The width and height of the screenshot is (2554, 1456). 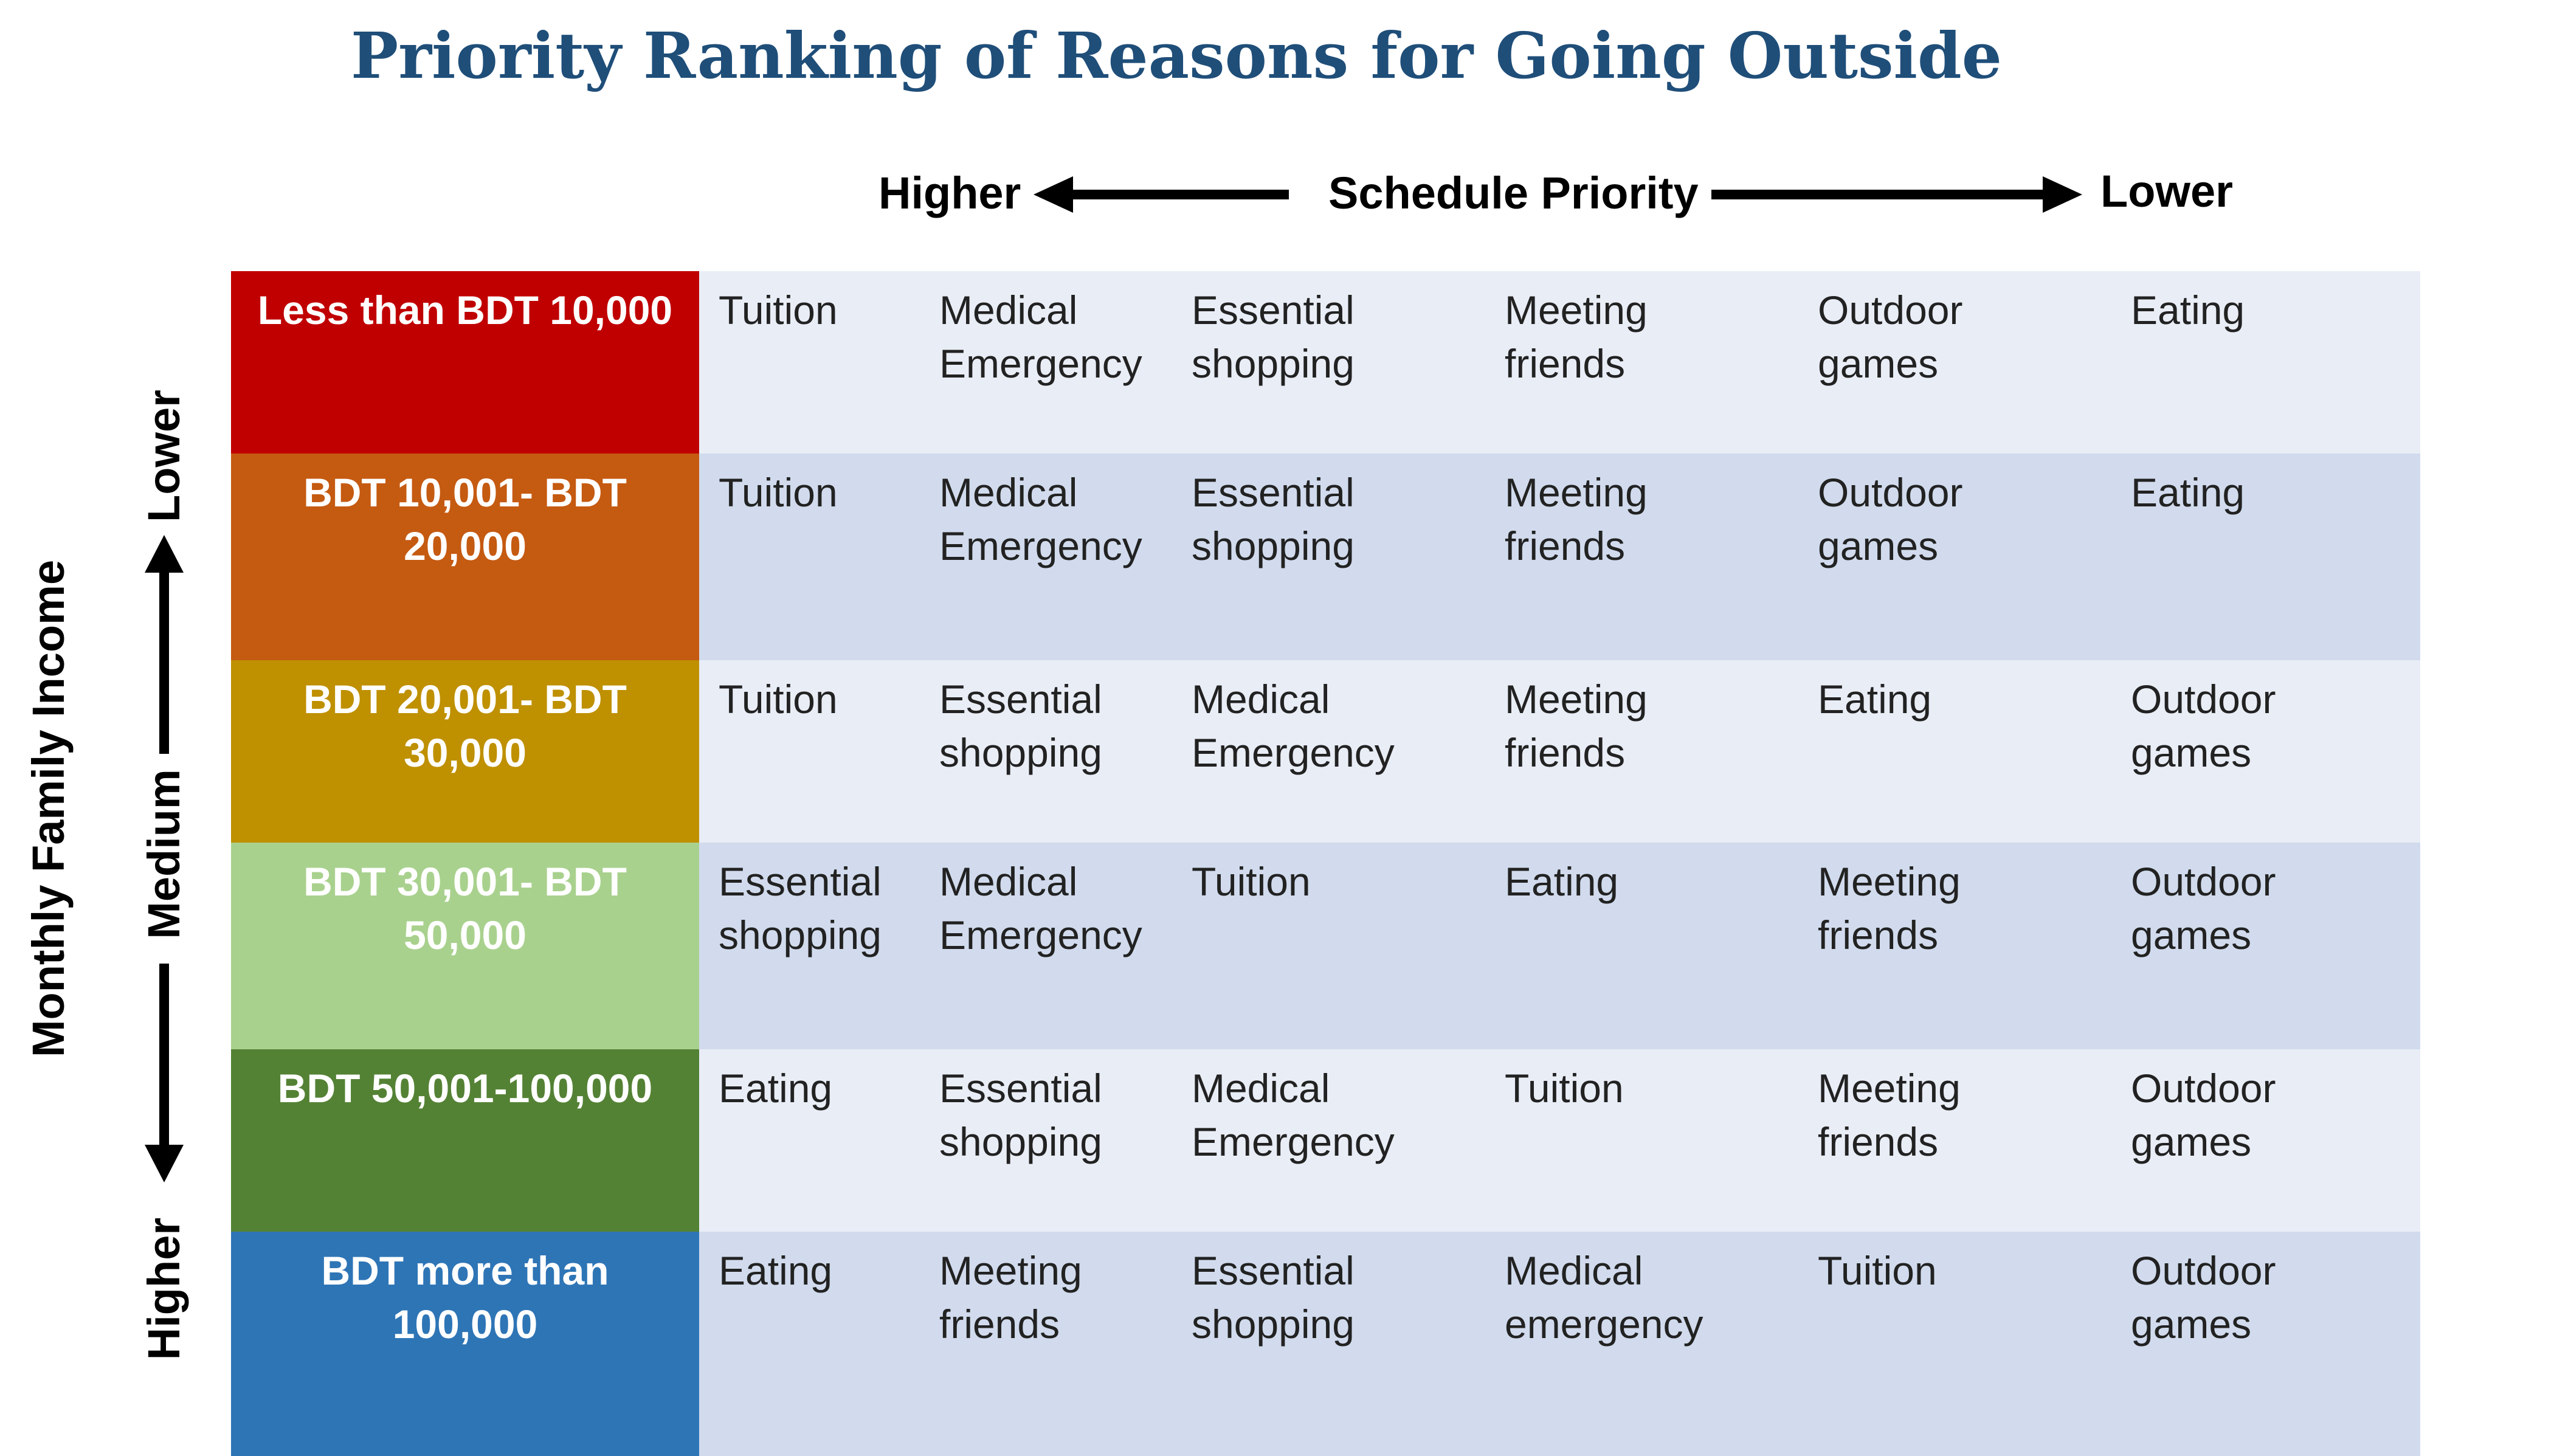 What do you see at coordinates (2166, 191) in the screenshot?
I see `header-lower: Lower` at bounding box center [2166, 191].